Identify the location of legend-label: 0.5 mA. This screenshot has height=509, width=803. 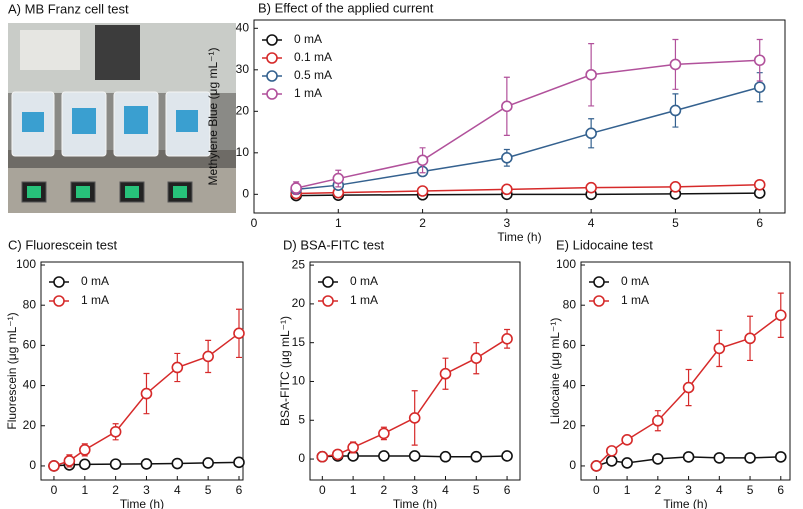
(313, 75).